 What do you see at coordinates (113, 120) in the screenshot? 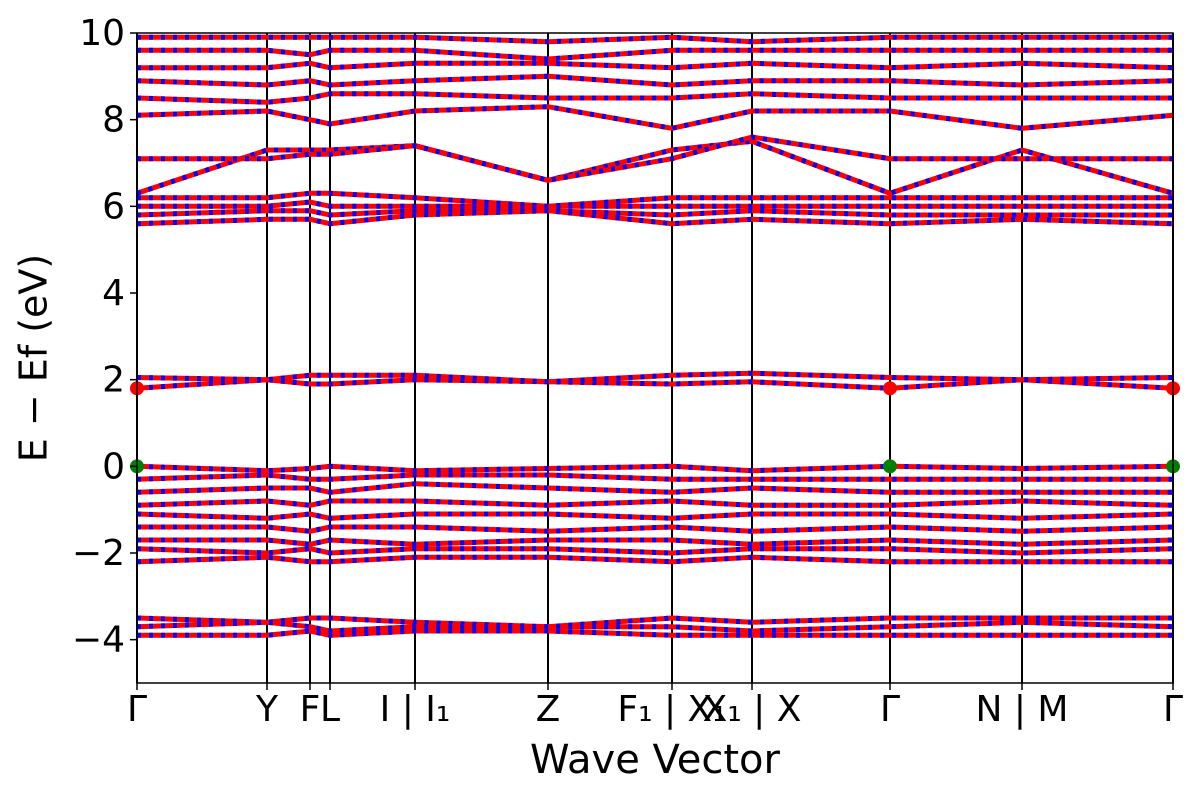
I see `y-tick-label: 8` at bounding box center [113, 120].